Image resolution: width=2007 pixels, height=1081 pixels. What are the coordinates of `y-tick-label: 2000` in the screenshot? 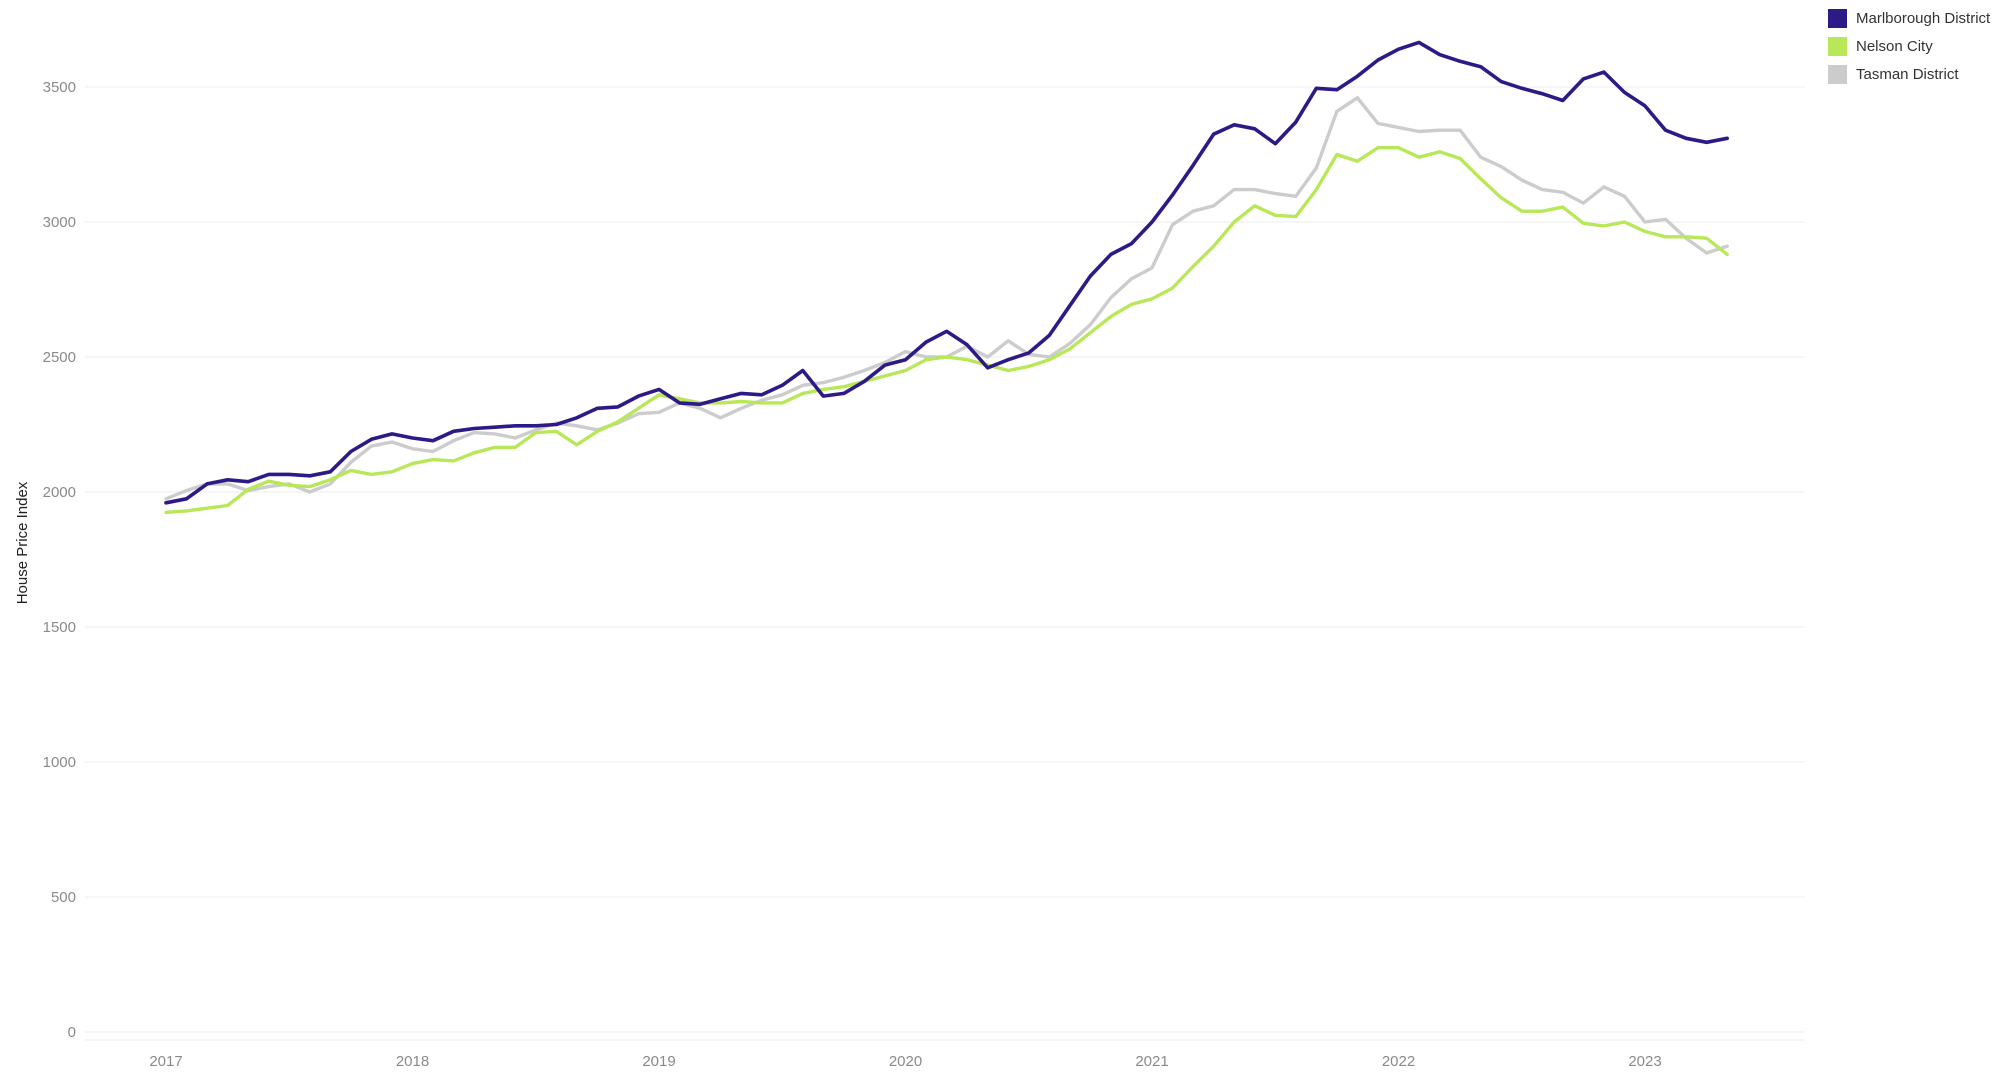 It's located at (59, 492).